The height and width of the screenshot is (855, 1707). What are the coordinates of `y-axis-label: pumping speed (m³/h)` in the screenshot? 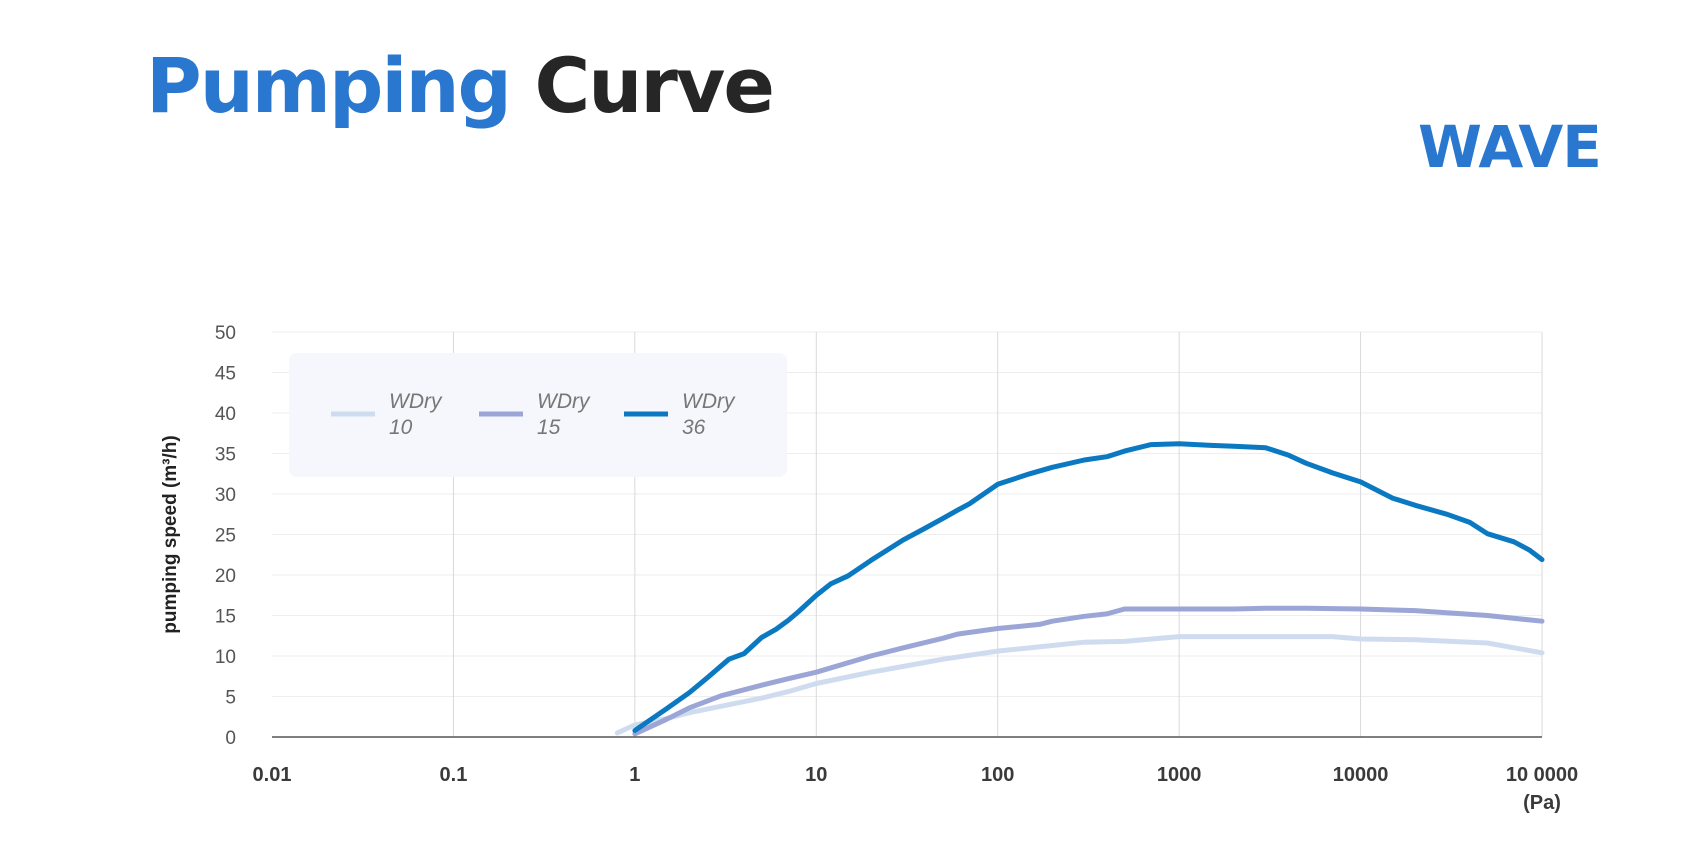 It's located at (170, 534).